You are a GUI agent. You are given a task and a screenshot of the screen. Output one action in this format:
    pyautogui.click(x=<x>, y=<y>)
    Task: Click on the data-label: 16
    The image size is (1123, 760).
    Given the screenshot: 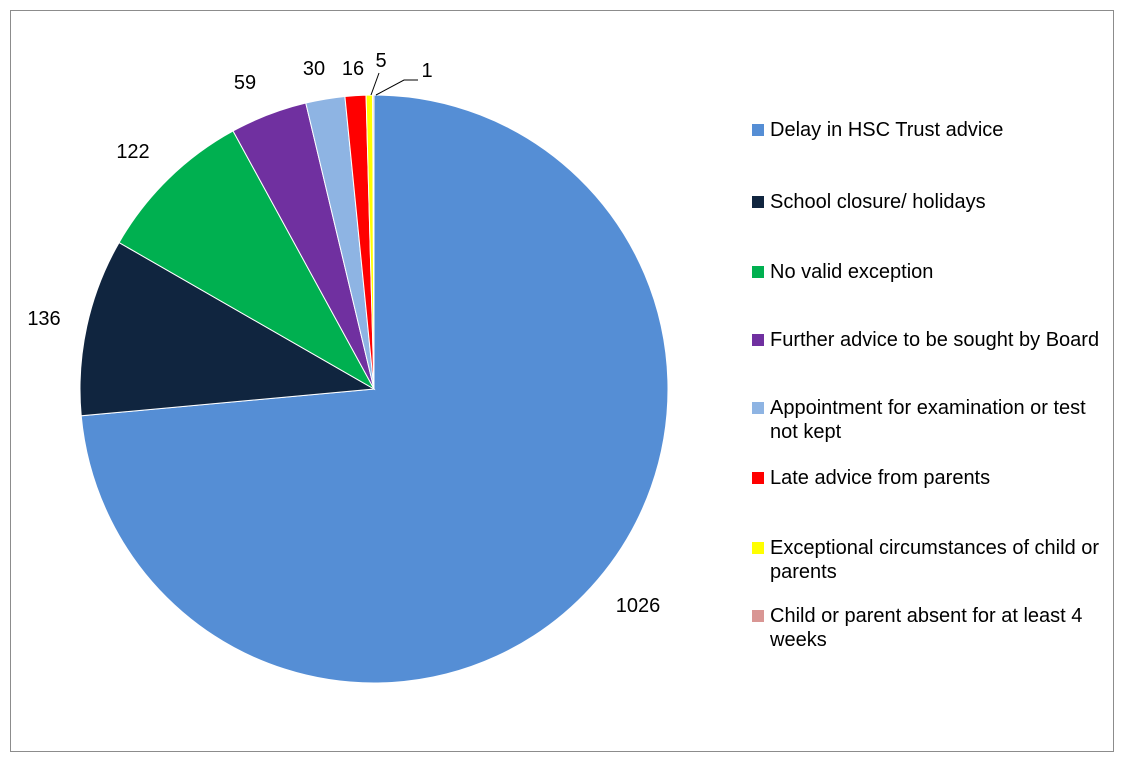 What is the action you would take?
    pyautogui.click(x=353, y=69)
    